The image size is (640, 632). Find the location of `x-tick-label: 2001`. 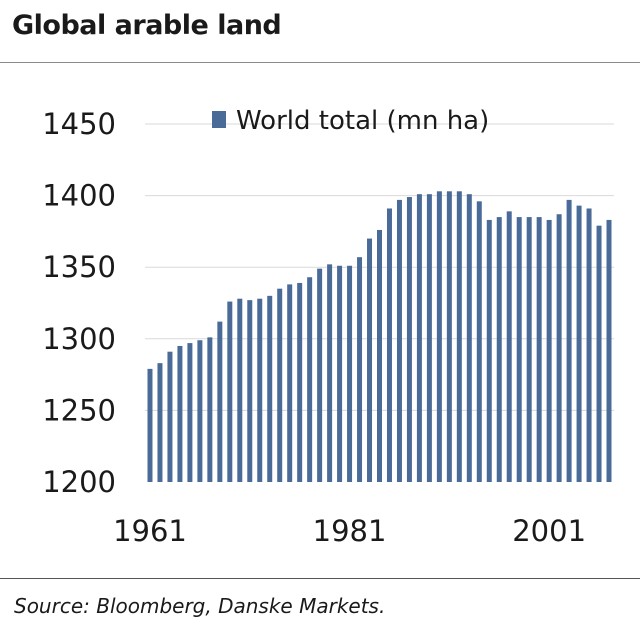

x-tick-label: 2001 is located at coordinates (549, 531).